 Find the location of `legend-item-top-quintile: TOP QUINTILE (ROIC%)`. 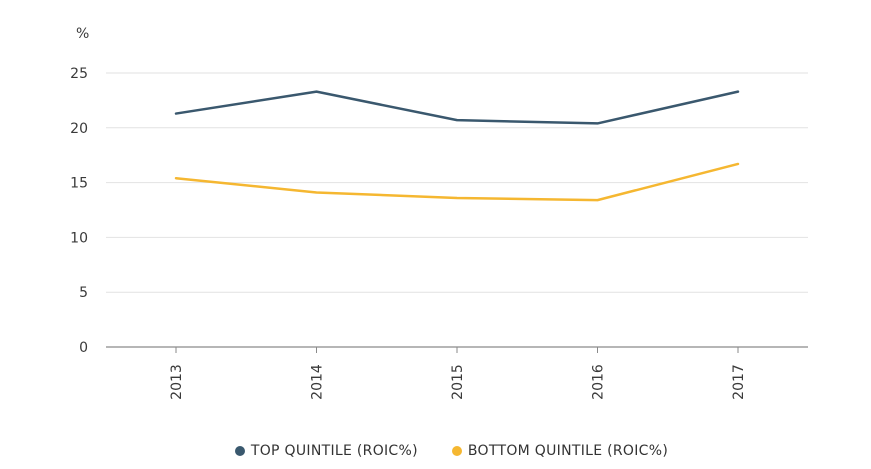

legend-item-top-quintile: TOP QUINTILE (ROIC%) is located at coordinates (326, 451).